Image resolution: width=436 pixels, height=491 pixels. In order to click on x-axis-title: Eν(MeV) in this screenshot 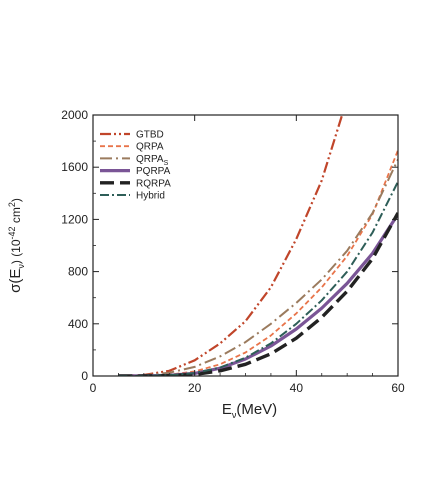, I will do `click(249, 410)`.